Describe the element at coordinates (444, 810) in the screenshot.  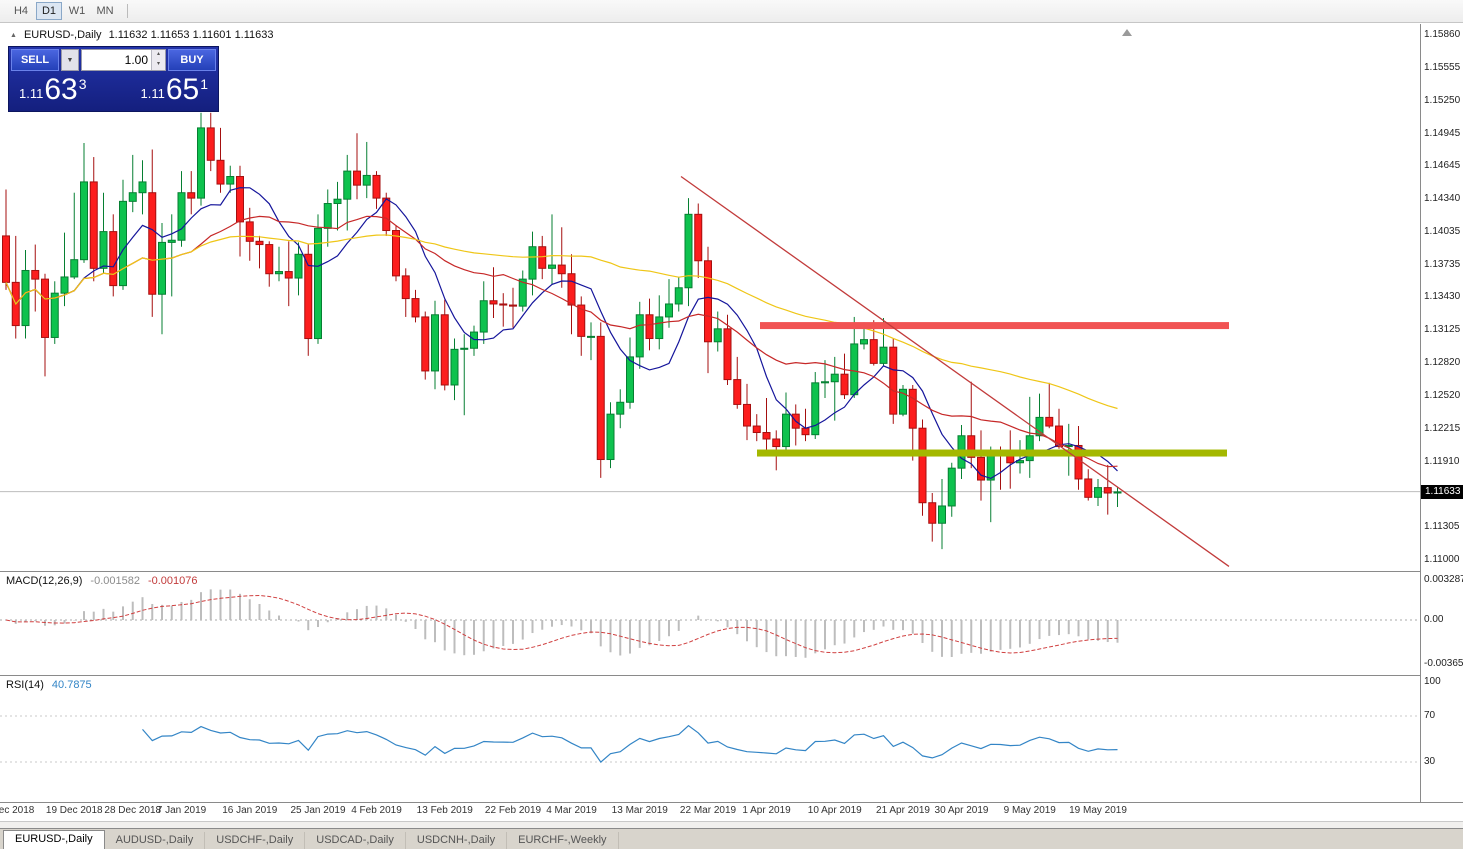
I see `date-label: 13 Feb 2019` at that location.